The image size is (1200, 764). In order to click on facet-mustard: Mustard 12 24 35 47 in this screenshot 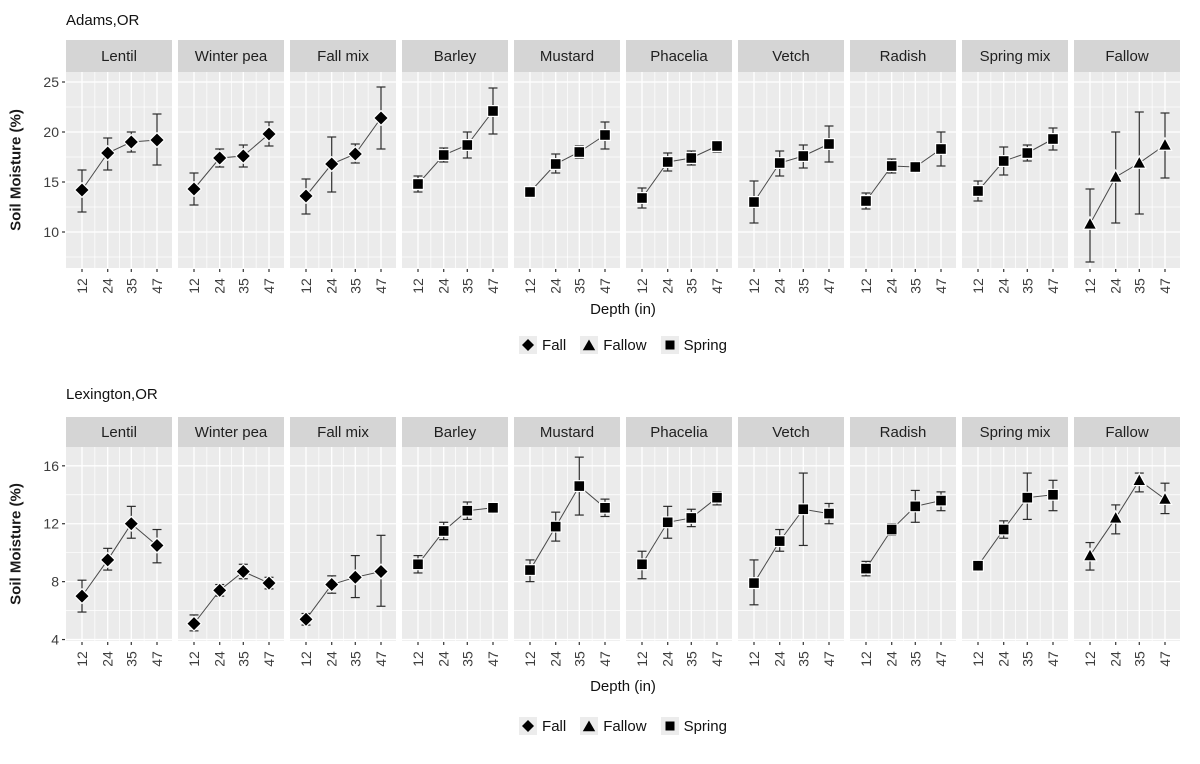, I will do `click(567, 542)`.